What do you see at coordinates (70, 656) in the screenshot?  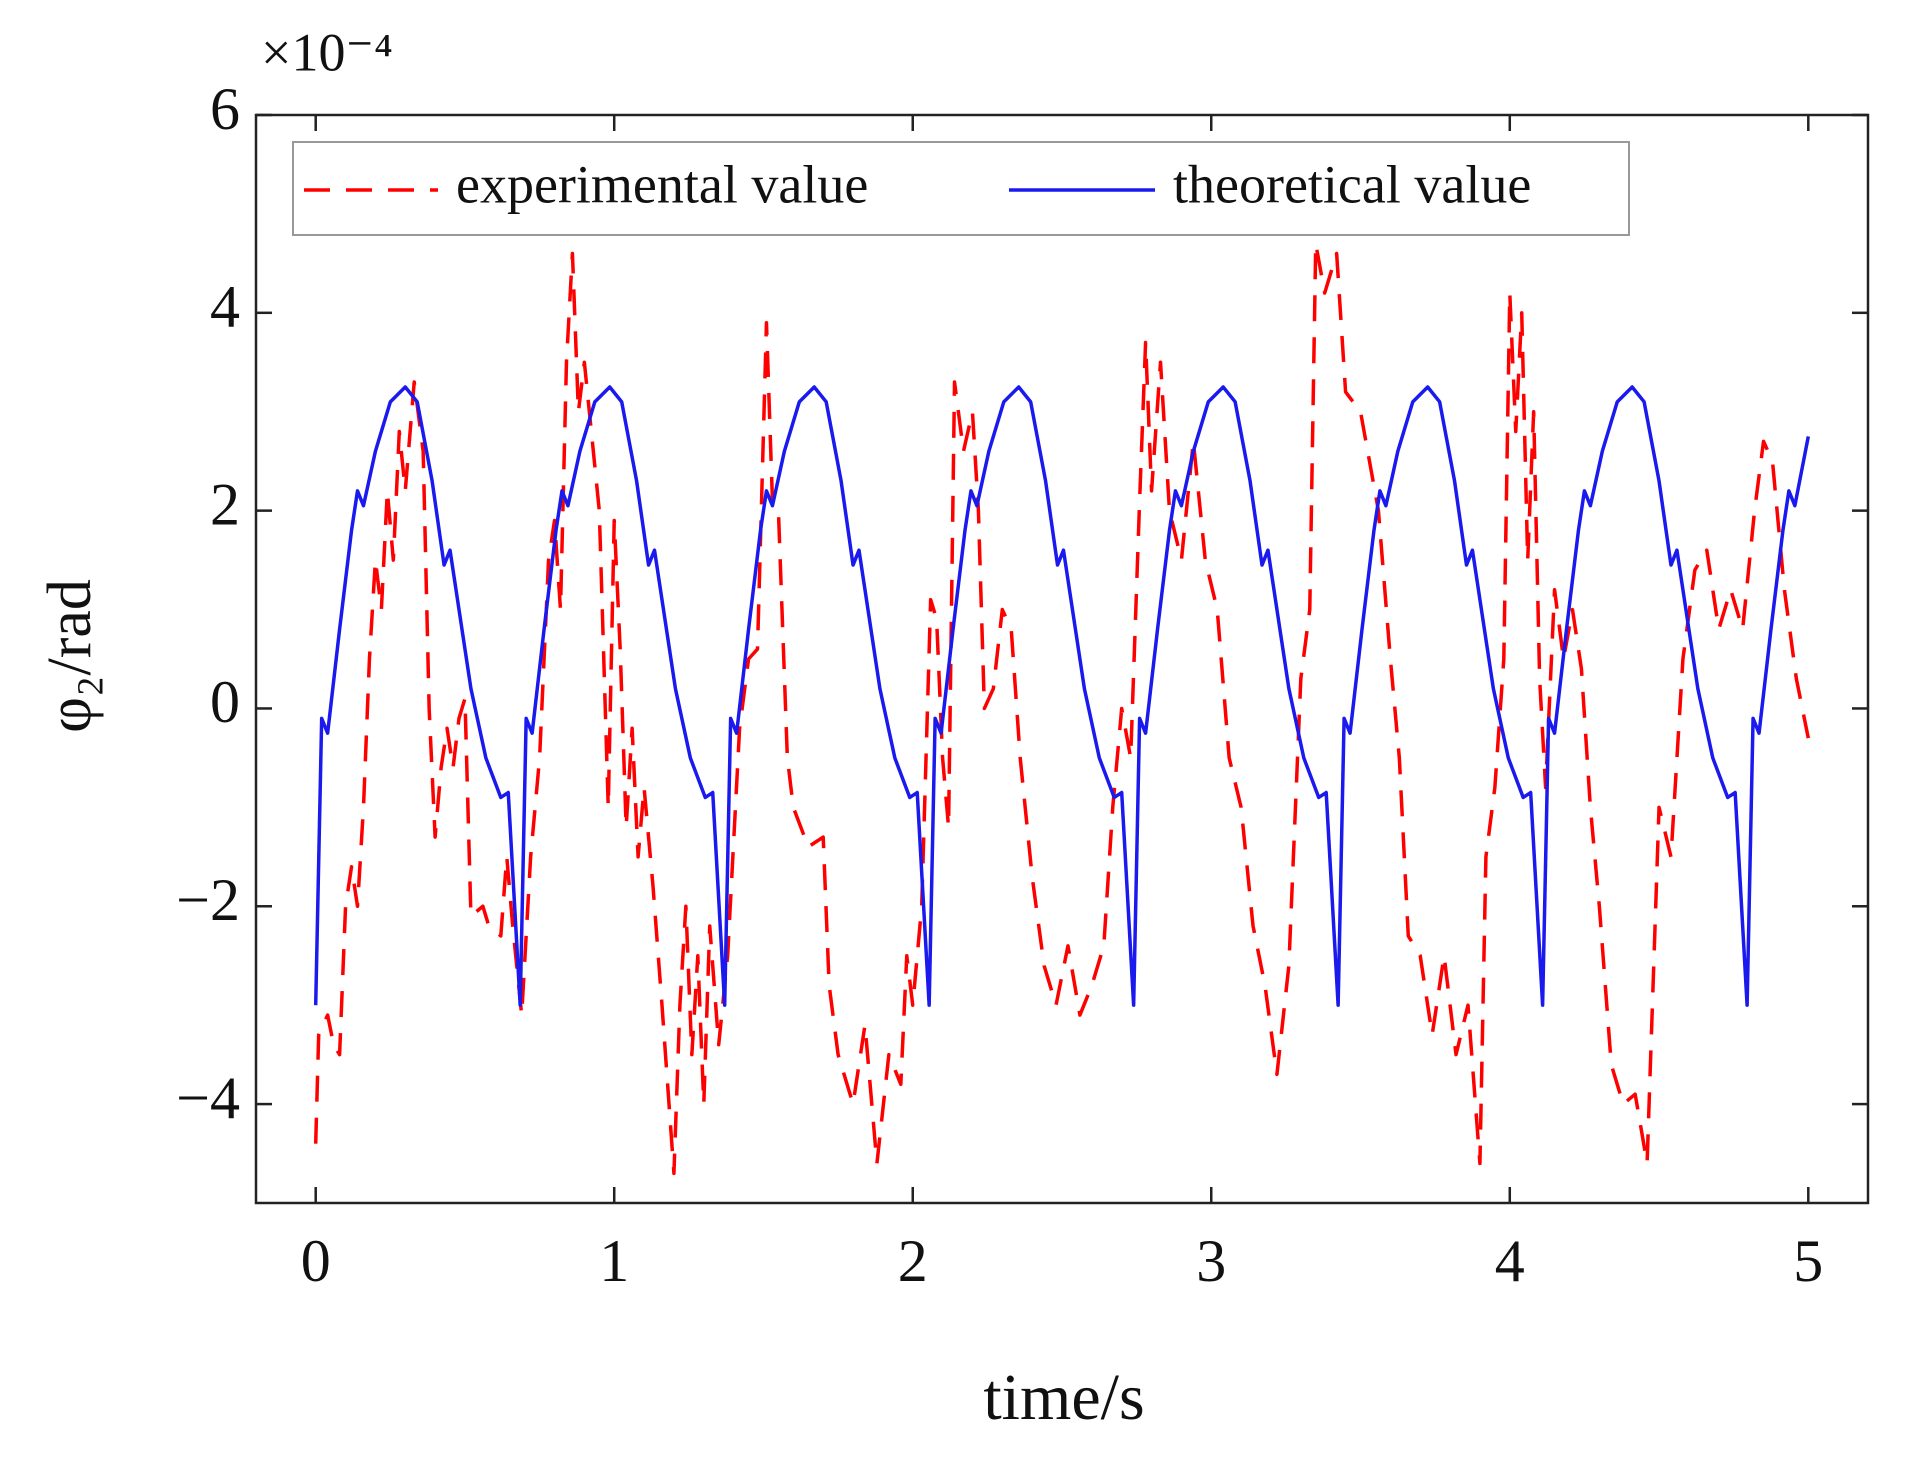 I see `y-axis-label: φ₂/rad` at bounding box center [70, 656].